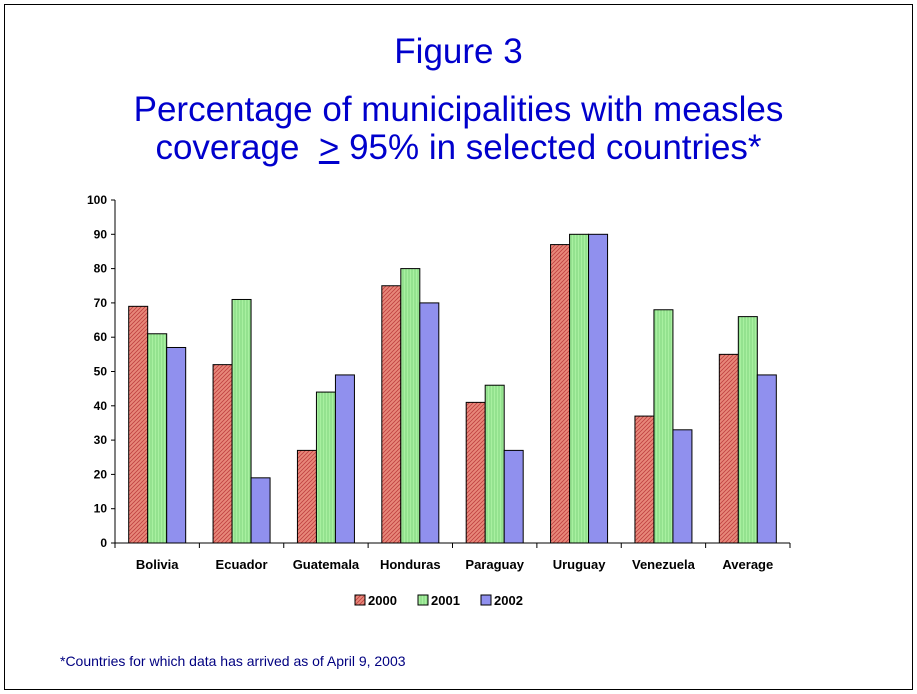 The image size is (917, 694). What do you see at coordinates (222, 454) in the screenshot?
I see `bar-2000-ecuador` at bounding box center [222, 454].